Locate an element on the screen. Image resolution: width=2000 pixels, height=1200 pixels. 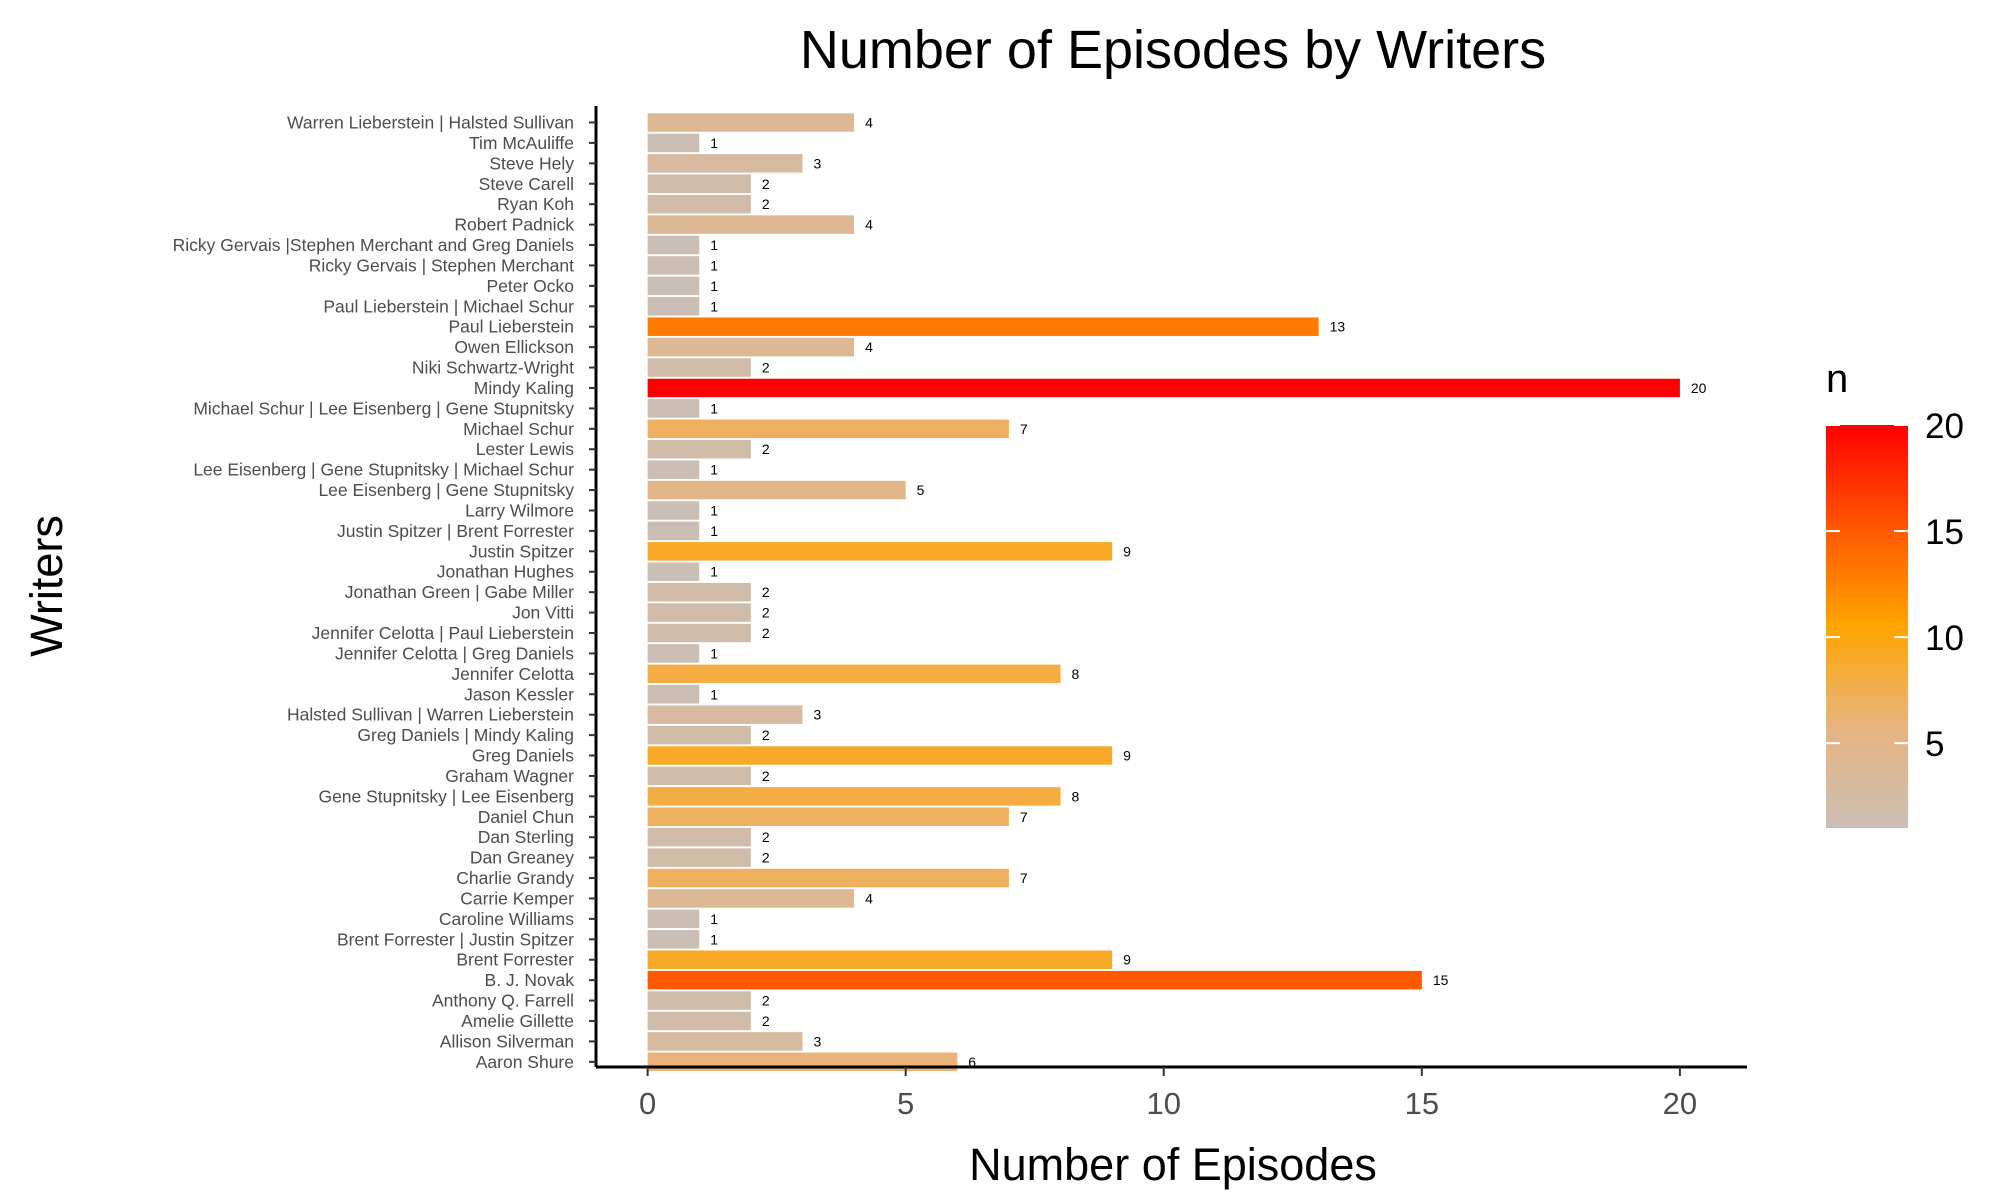
y-tick-label: Graham Wagner is located at coordinates (509, 776).